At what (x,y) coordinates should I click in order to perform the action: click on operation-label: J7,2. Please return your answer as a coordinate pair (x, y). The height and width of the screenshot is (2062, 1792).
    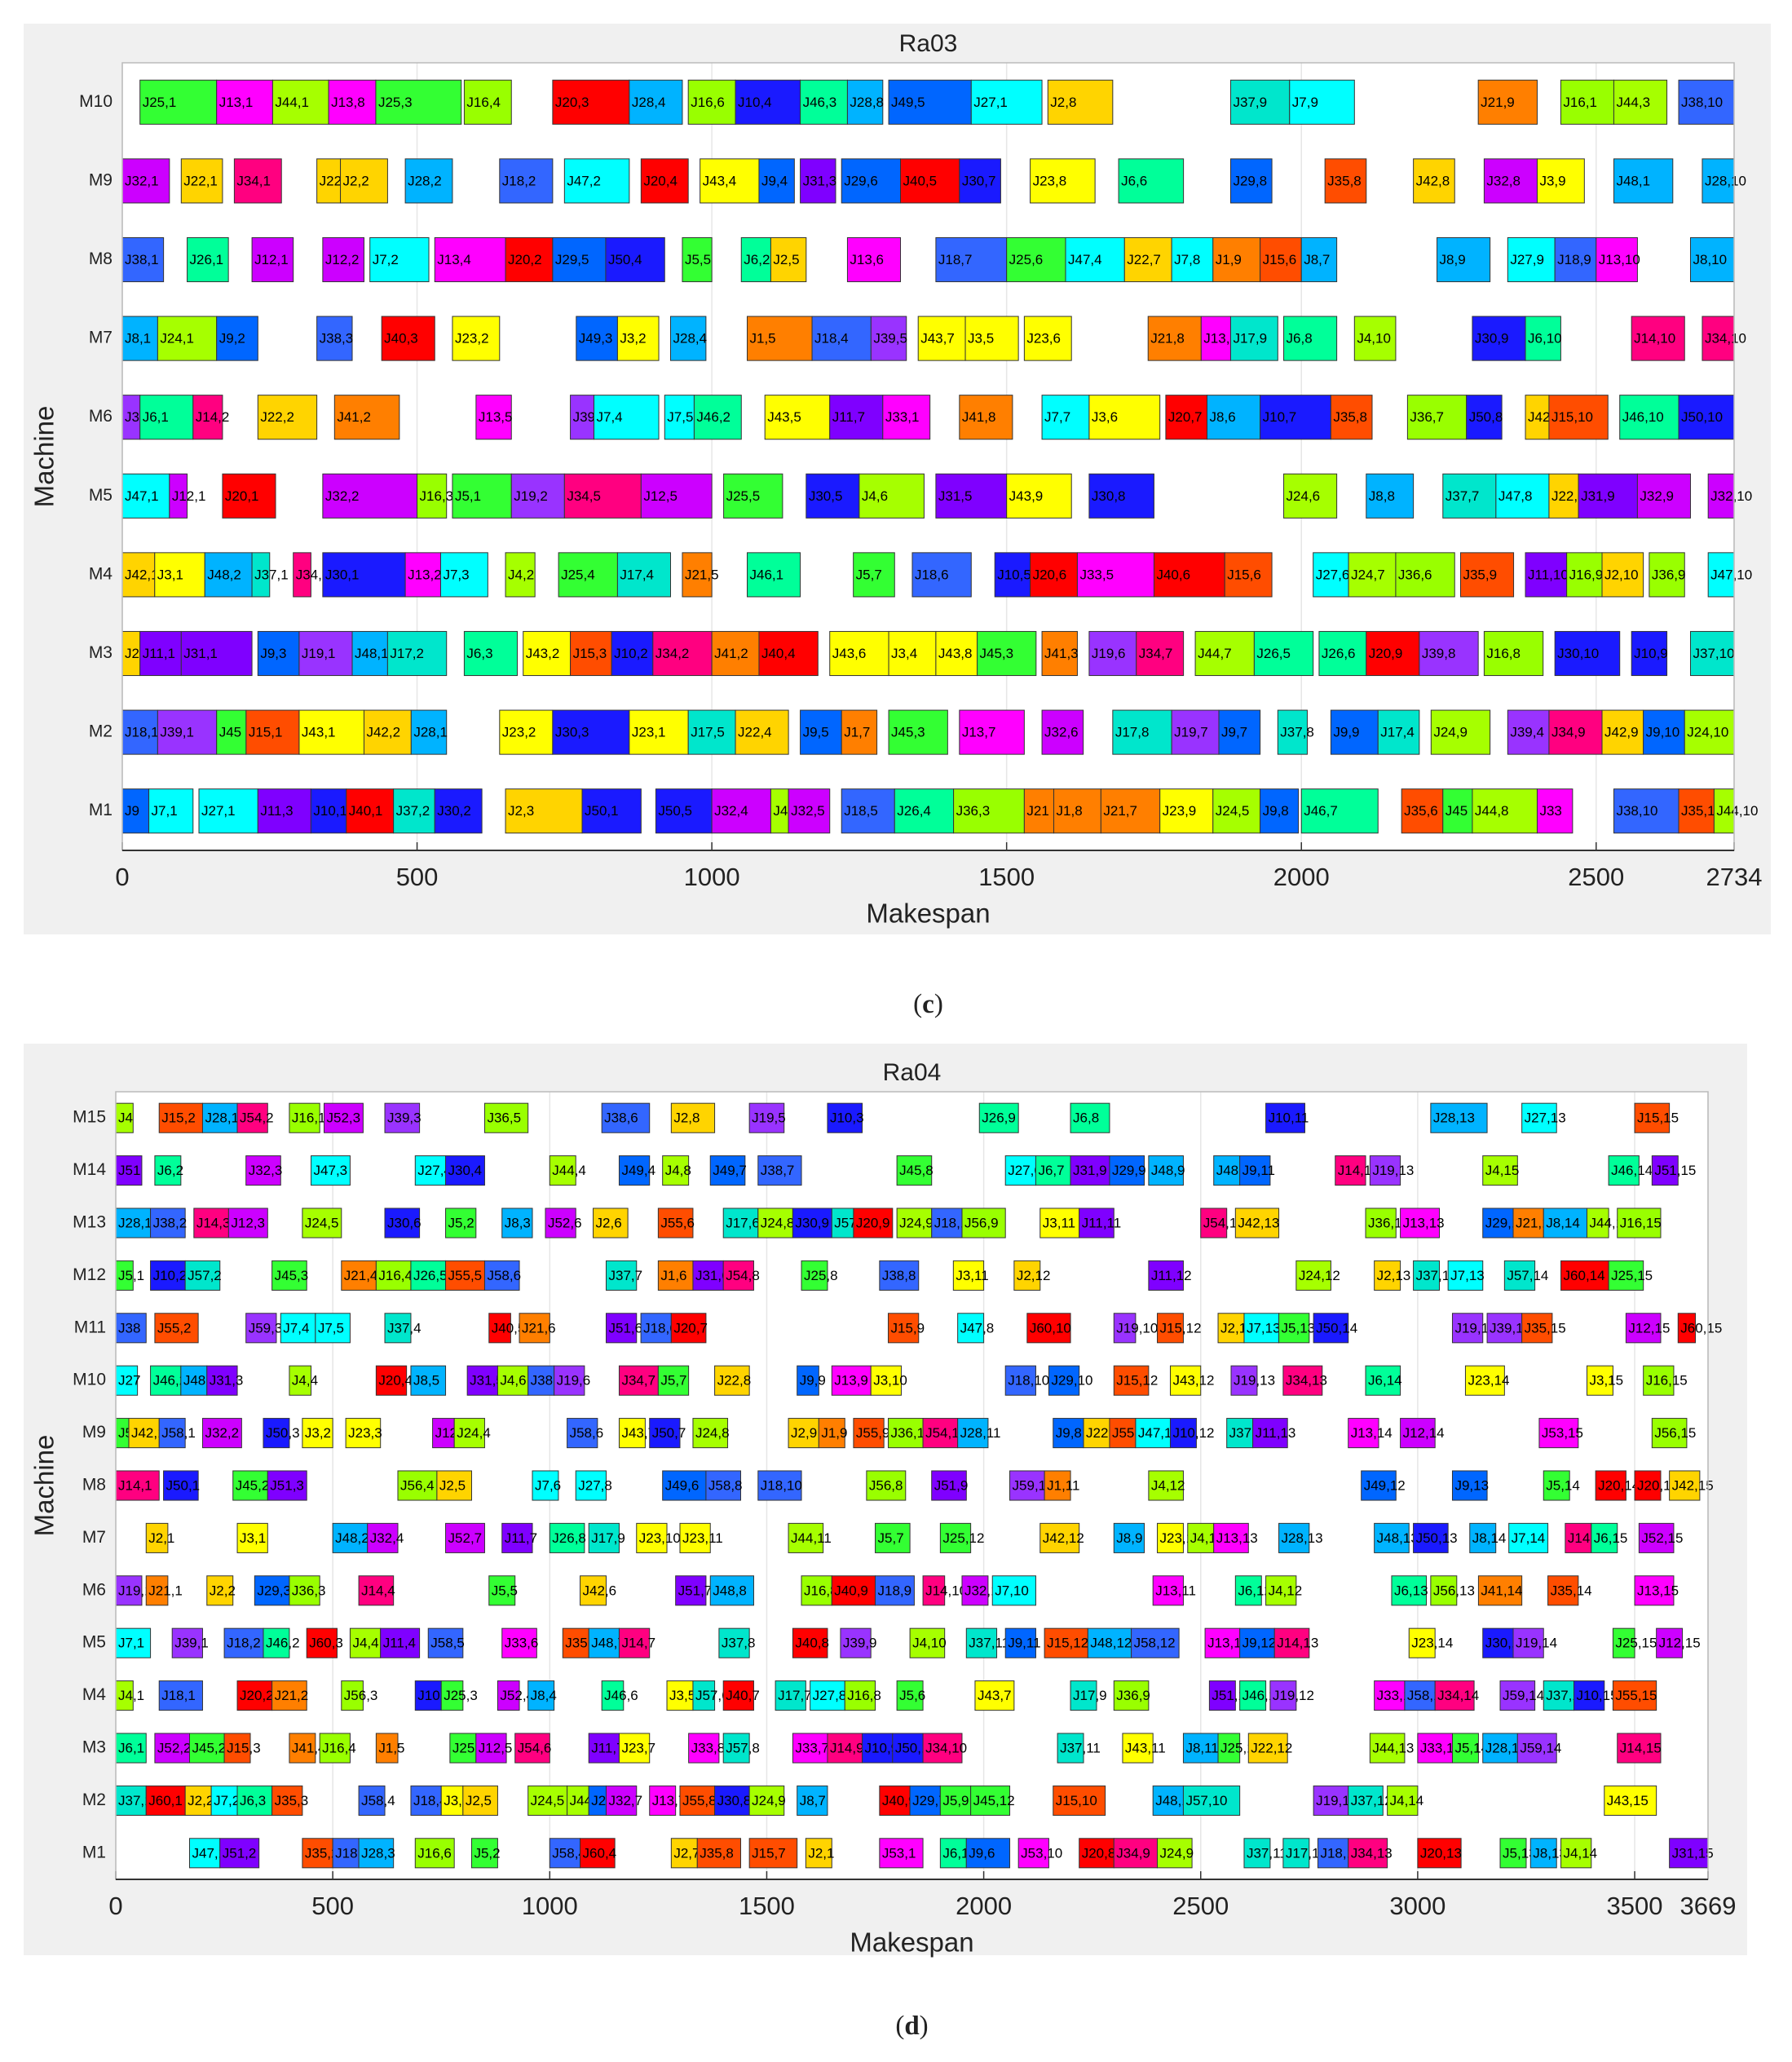
    Looking at the image, I should click on (386, 259).